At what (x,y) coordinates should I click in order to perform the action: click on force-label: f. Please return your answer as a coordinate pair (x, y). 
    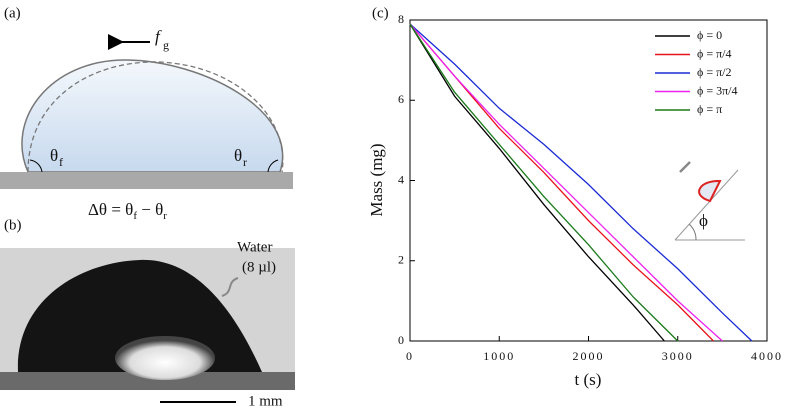
    Looking at the image, I should click on (158, 36).